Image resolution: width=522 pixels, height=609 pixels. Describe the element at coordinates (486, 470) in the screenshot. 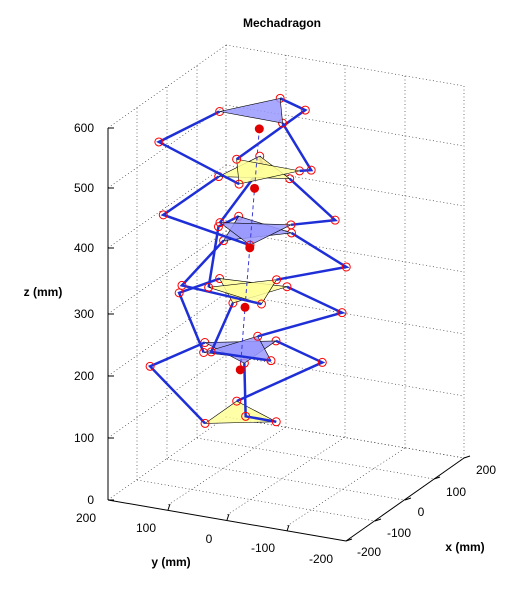

I see `x-tick-label: 200` at that location.